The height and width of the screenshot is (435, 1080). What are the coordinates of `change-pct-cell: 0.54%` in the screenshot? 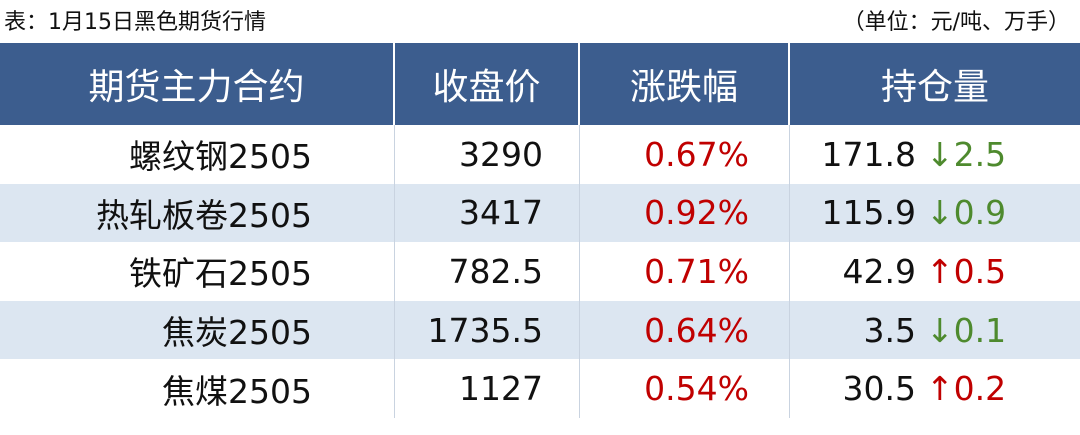 It's located at (685, 388).